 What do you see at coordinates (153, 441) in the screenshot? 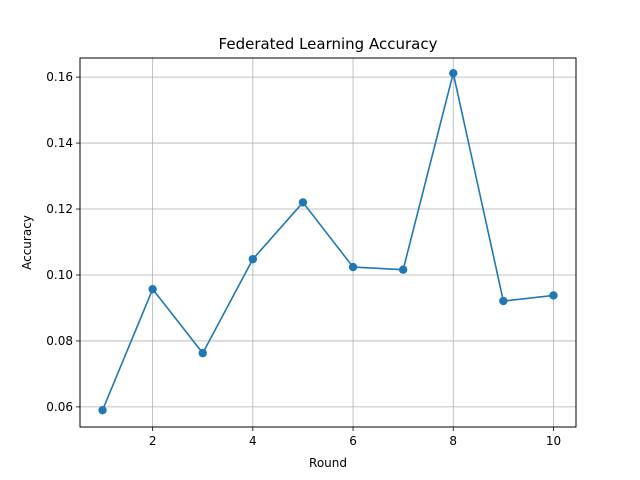
I see `x-tick-label: 2` at bounding box center [153, 441].